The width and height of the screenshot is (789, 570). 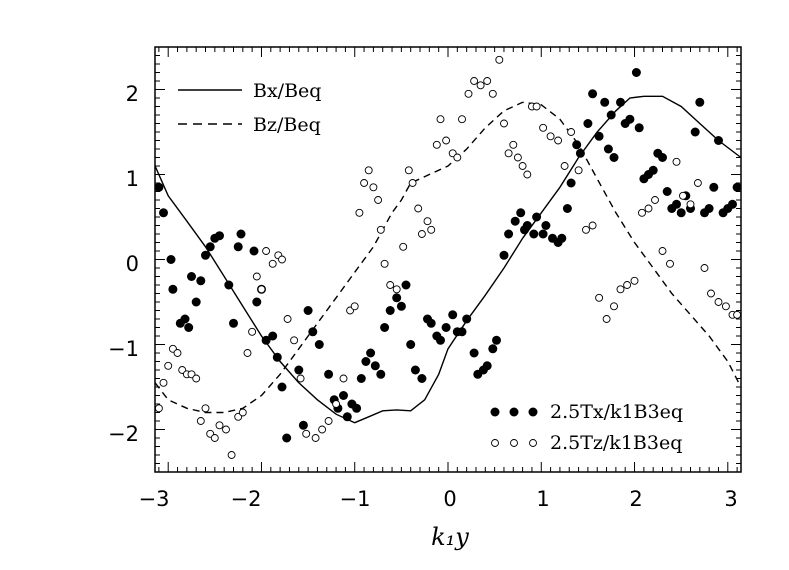 I want to click on legend-top: Bx/Beq Bz/Beq, so click(x=249, y=108).